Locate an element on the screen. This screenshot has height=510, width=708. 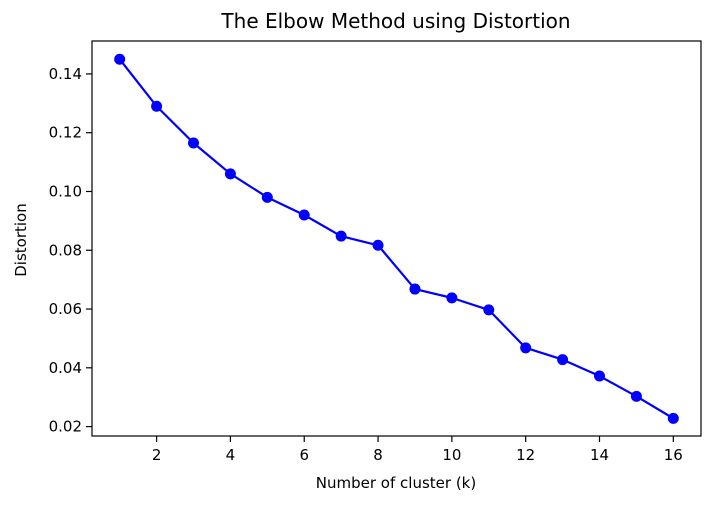
x-tick-label-2: 2 is located at coordinates (157, 455).